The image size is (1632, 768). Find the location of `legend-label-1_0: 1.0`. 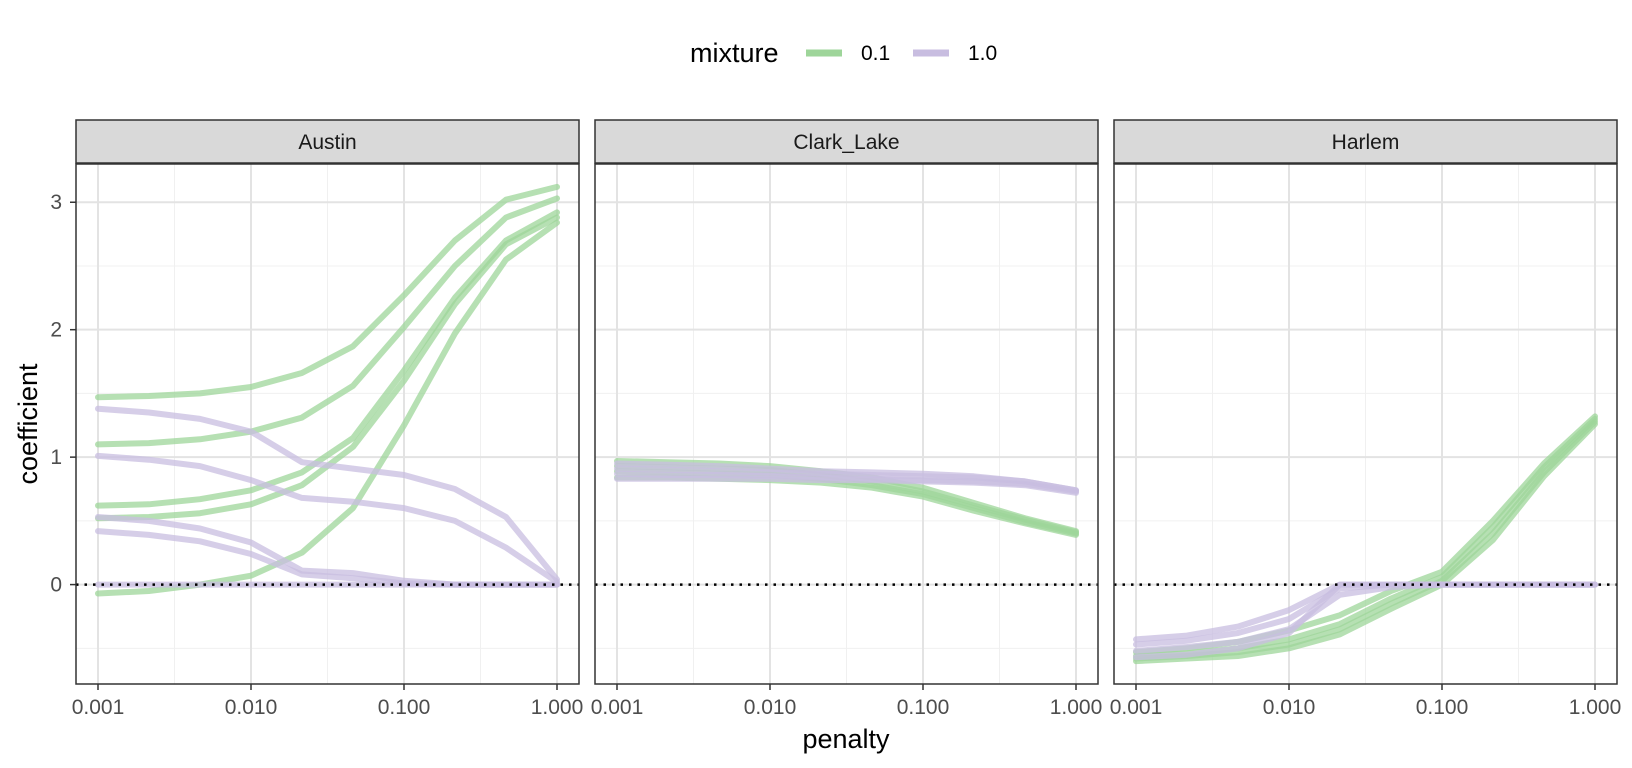

legend-label-1_0: 1.0 is located at coordinates (982, 53).